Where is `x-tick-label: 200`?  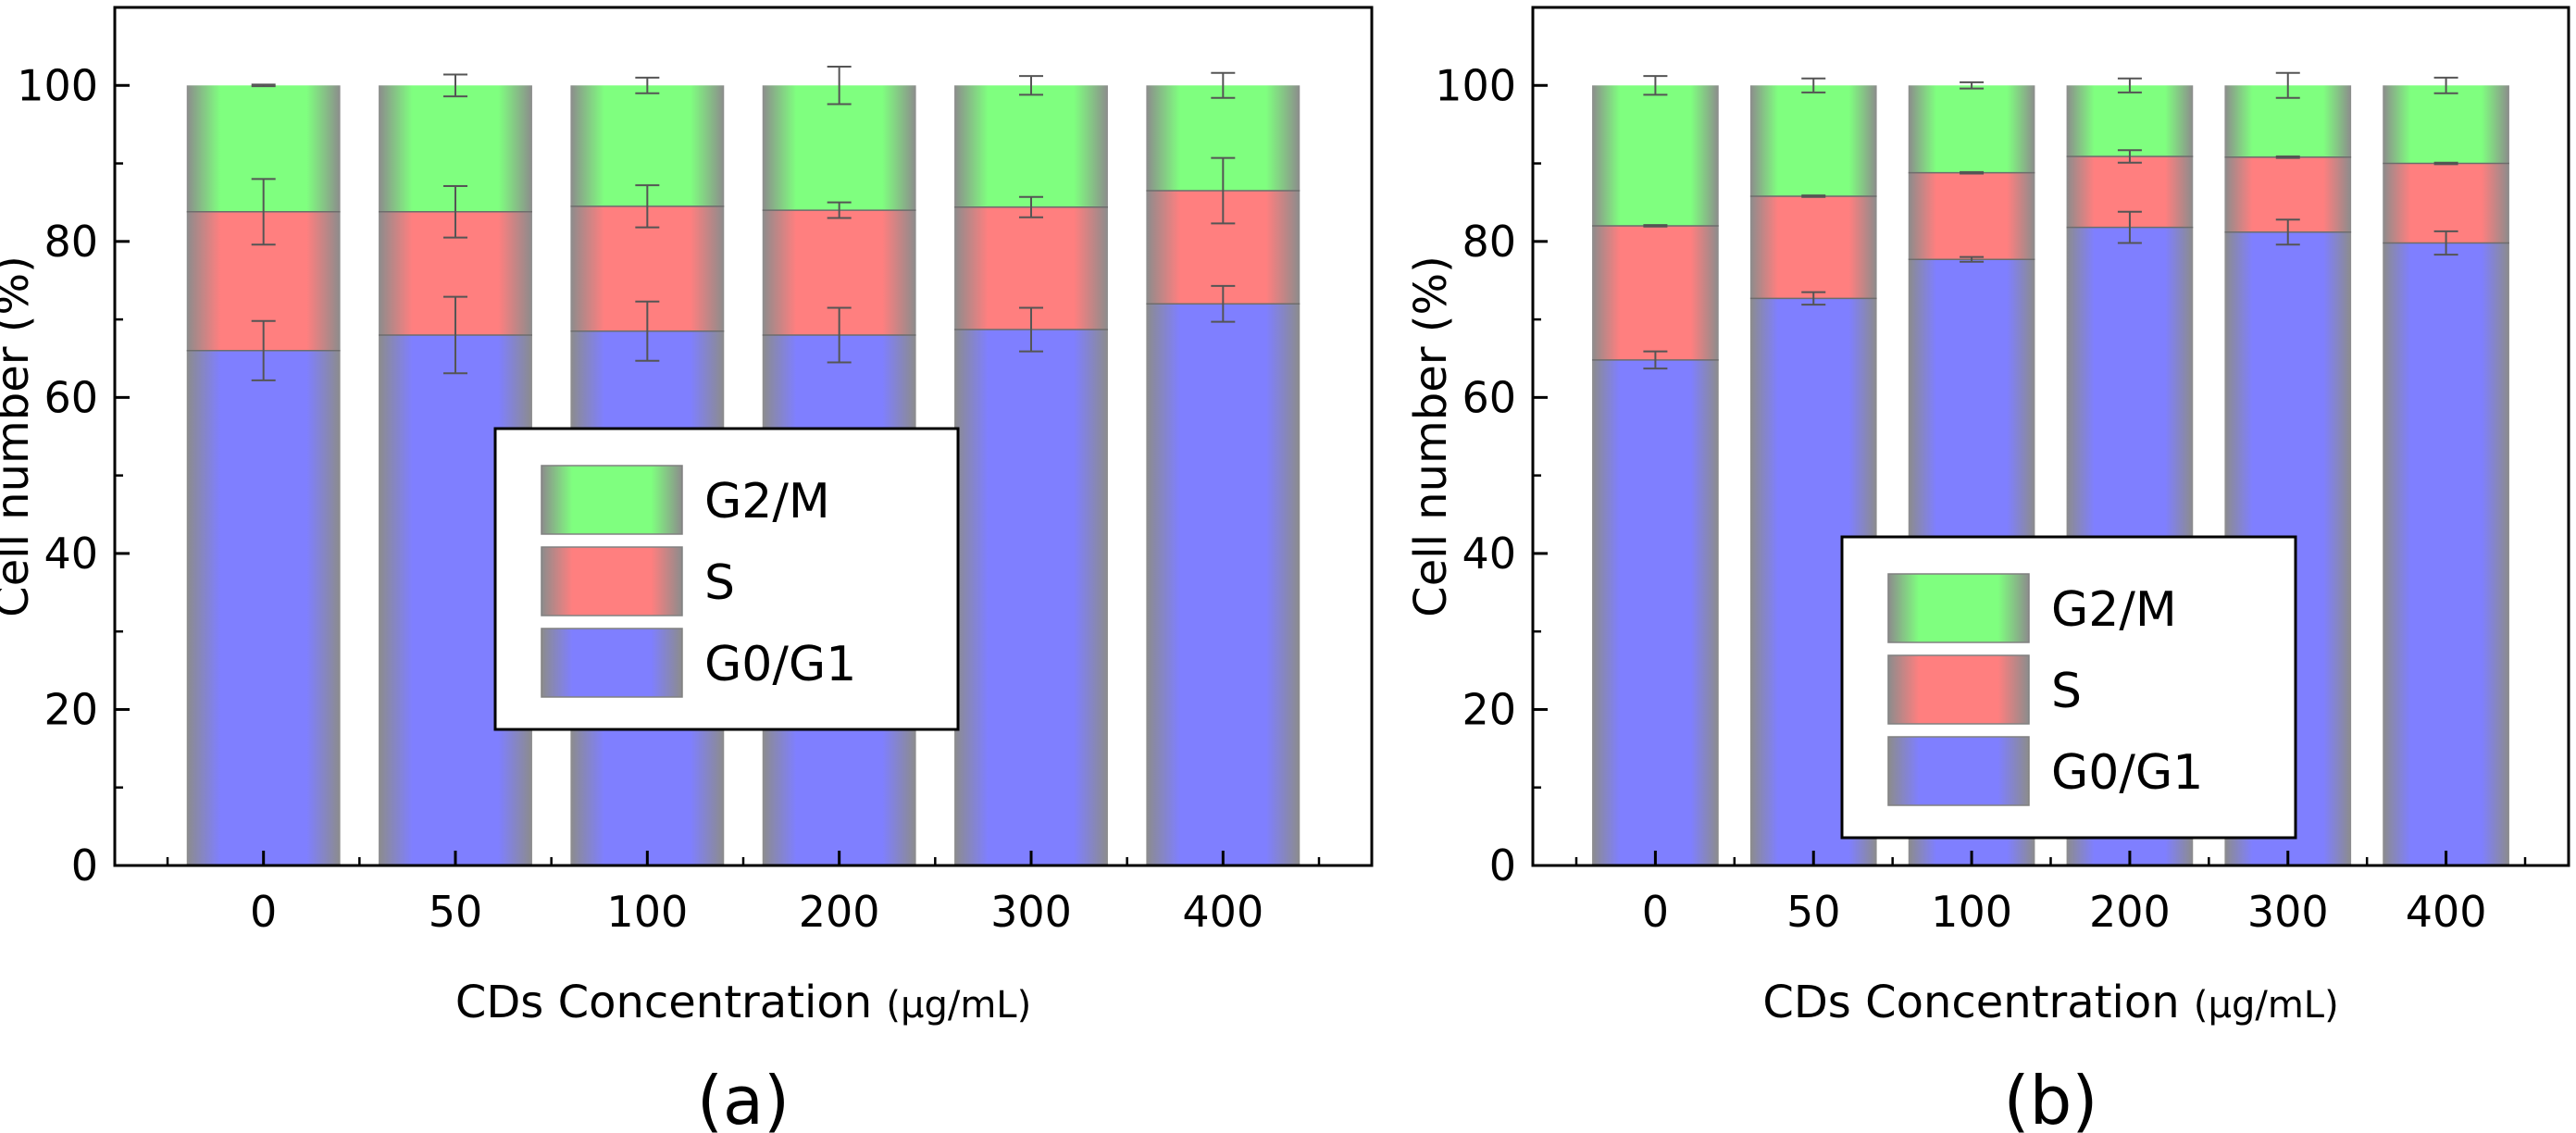 x-tick-label: 200 is located at coordinates (839, 912).